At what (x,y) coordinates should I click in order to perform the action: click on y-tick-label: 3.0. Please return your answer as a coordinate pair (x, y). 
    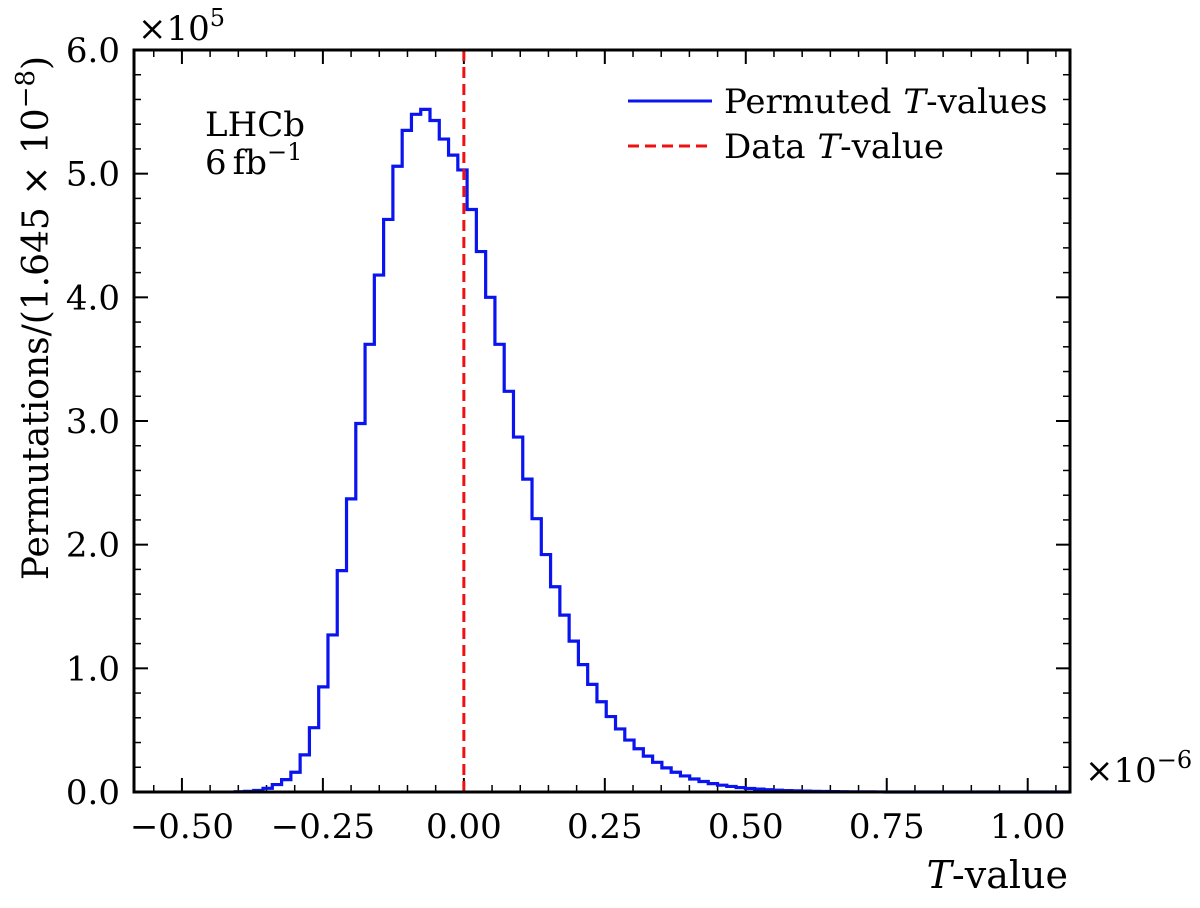
    Looking at the image, I should click on (93, 422).